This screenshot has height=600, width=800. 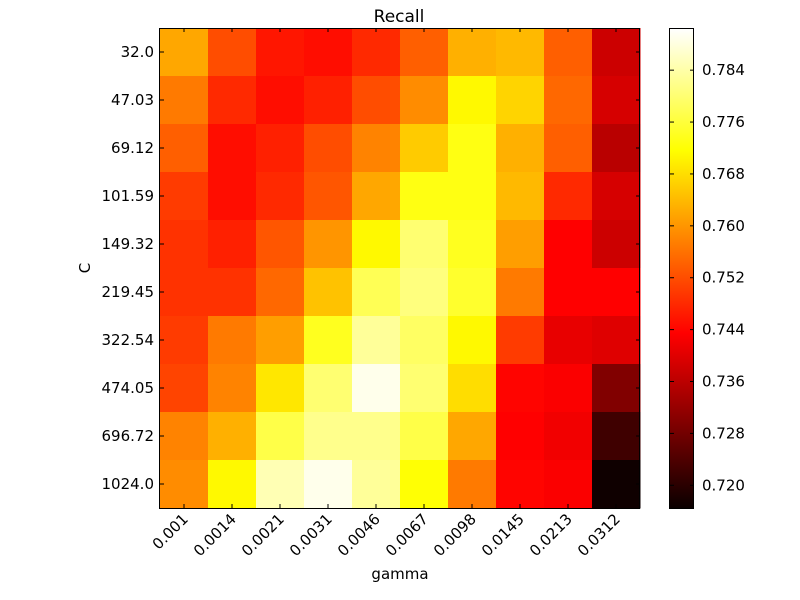 I want to click on x-tick-label: 0.0098, so click(x=455, y=535).